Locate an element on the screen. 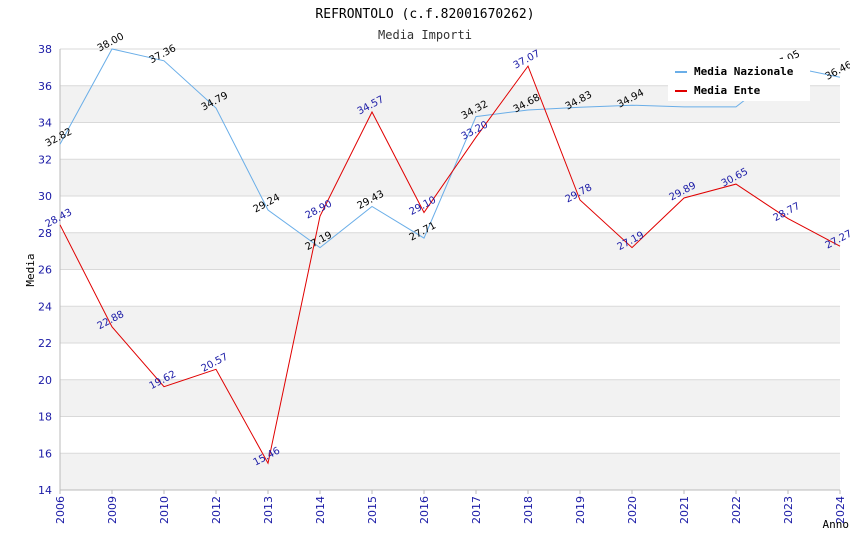 The height and width of the screenshot is (550, 850). y-tick-label: 22 is located at coordinates (45, 343).